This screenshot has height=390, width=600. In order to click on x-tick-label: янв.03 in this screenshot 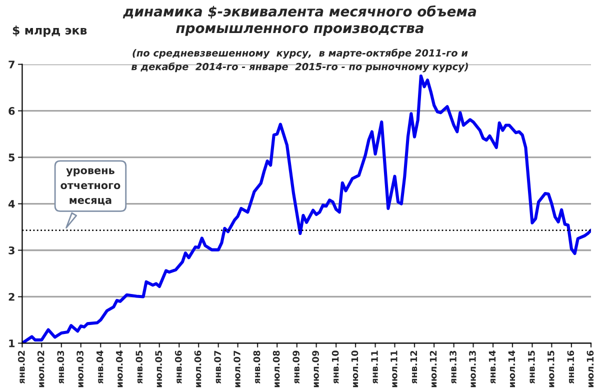, I will do `click(60, 367)`.